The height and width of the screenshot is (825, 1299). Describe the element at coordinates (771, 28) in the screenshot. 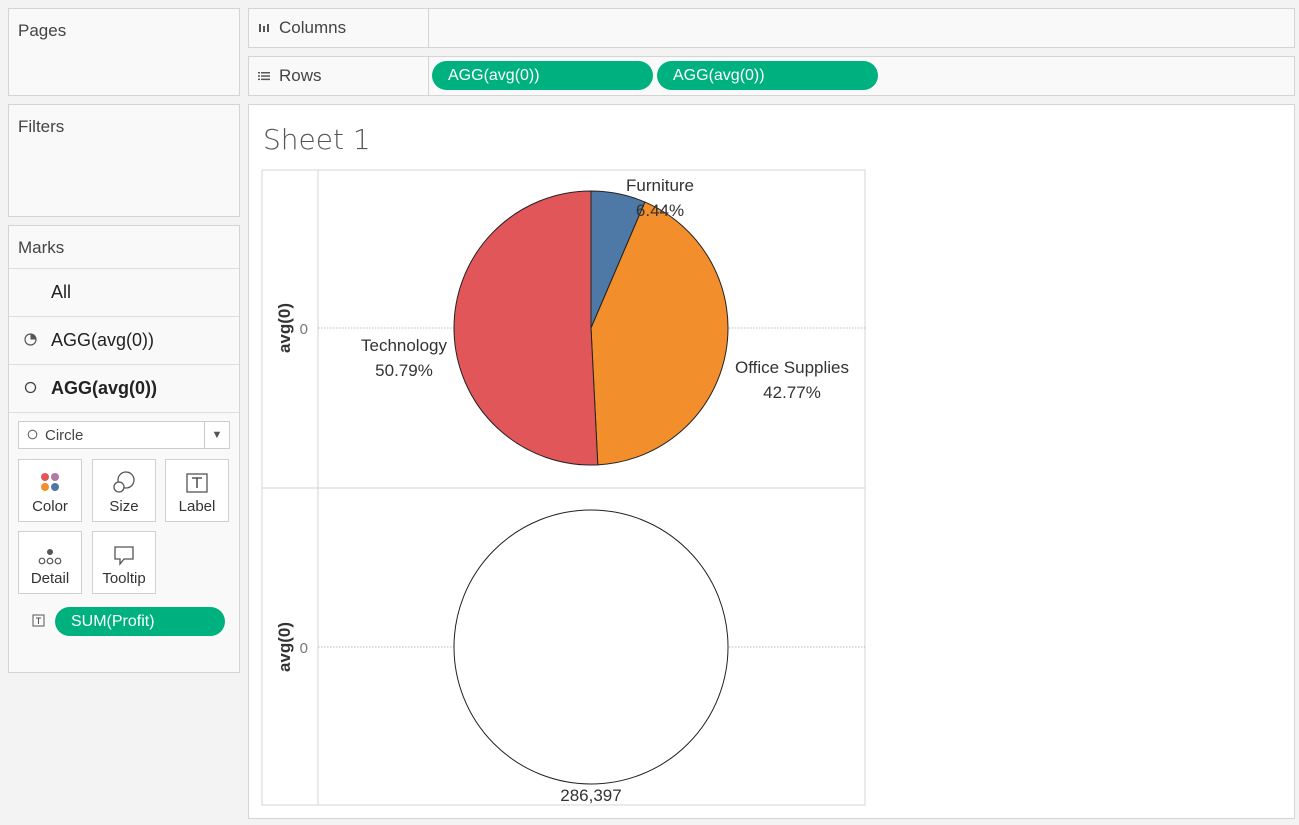

I see `columns-shelf: Columns` at that location.